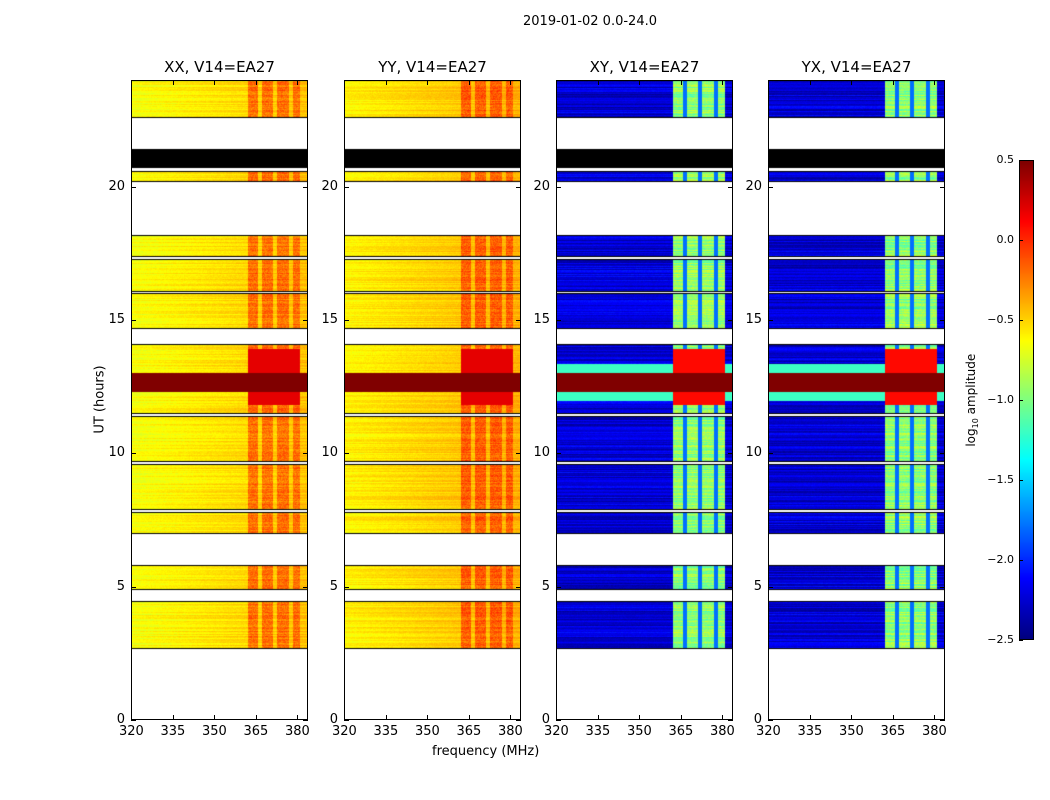 The width and height of the screenshot is (1050, 800). I want to click on axes-frame, so click(219, 400).